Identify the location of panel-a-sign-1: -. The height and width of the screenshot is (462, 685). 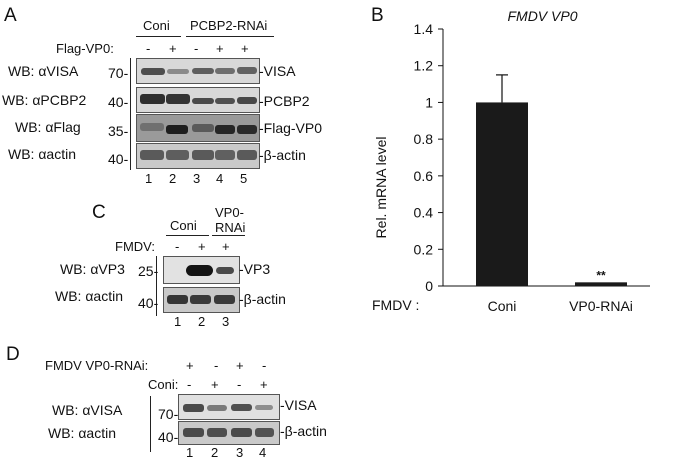
(148, 48).